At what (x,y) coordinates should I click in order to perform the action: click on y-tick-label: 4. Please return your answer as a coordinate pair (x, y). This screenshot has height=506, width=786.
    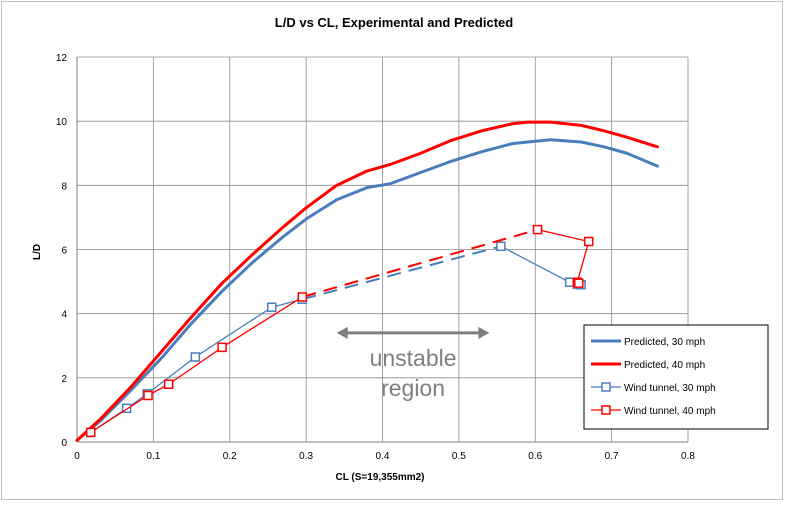
    Looking at the image, I should click on (64, 315).